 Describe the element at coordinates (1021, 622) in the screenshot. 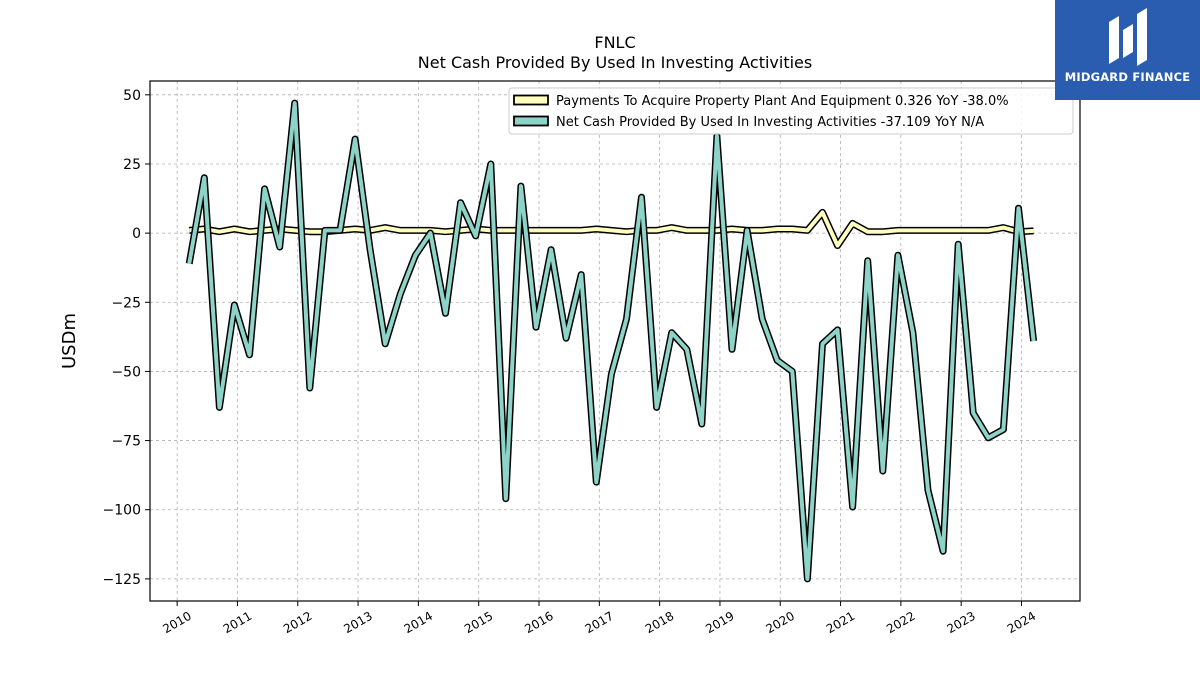

I see `x-tick-label: 2024` at that location.